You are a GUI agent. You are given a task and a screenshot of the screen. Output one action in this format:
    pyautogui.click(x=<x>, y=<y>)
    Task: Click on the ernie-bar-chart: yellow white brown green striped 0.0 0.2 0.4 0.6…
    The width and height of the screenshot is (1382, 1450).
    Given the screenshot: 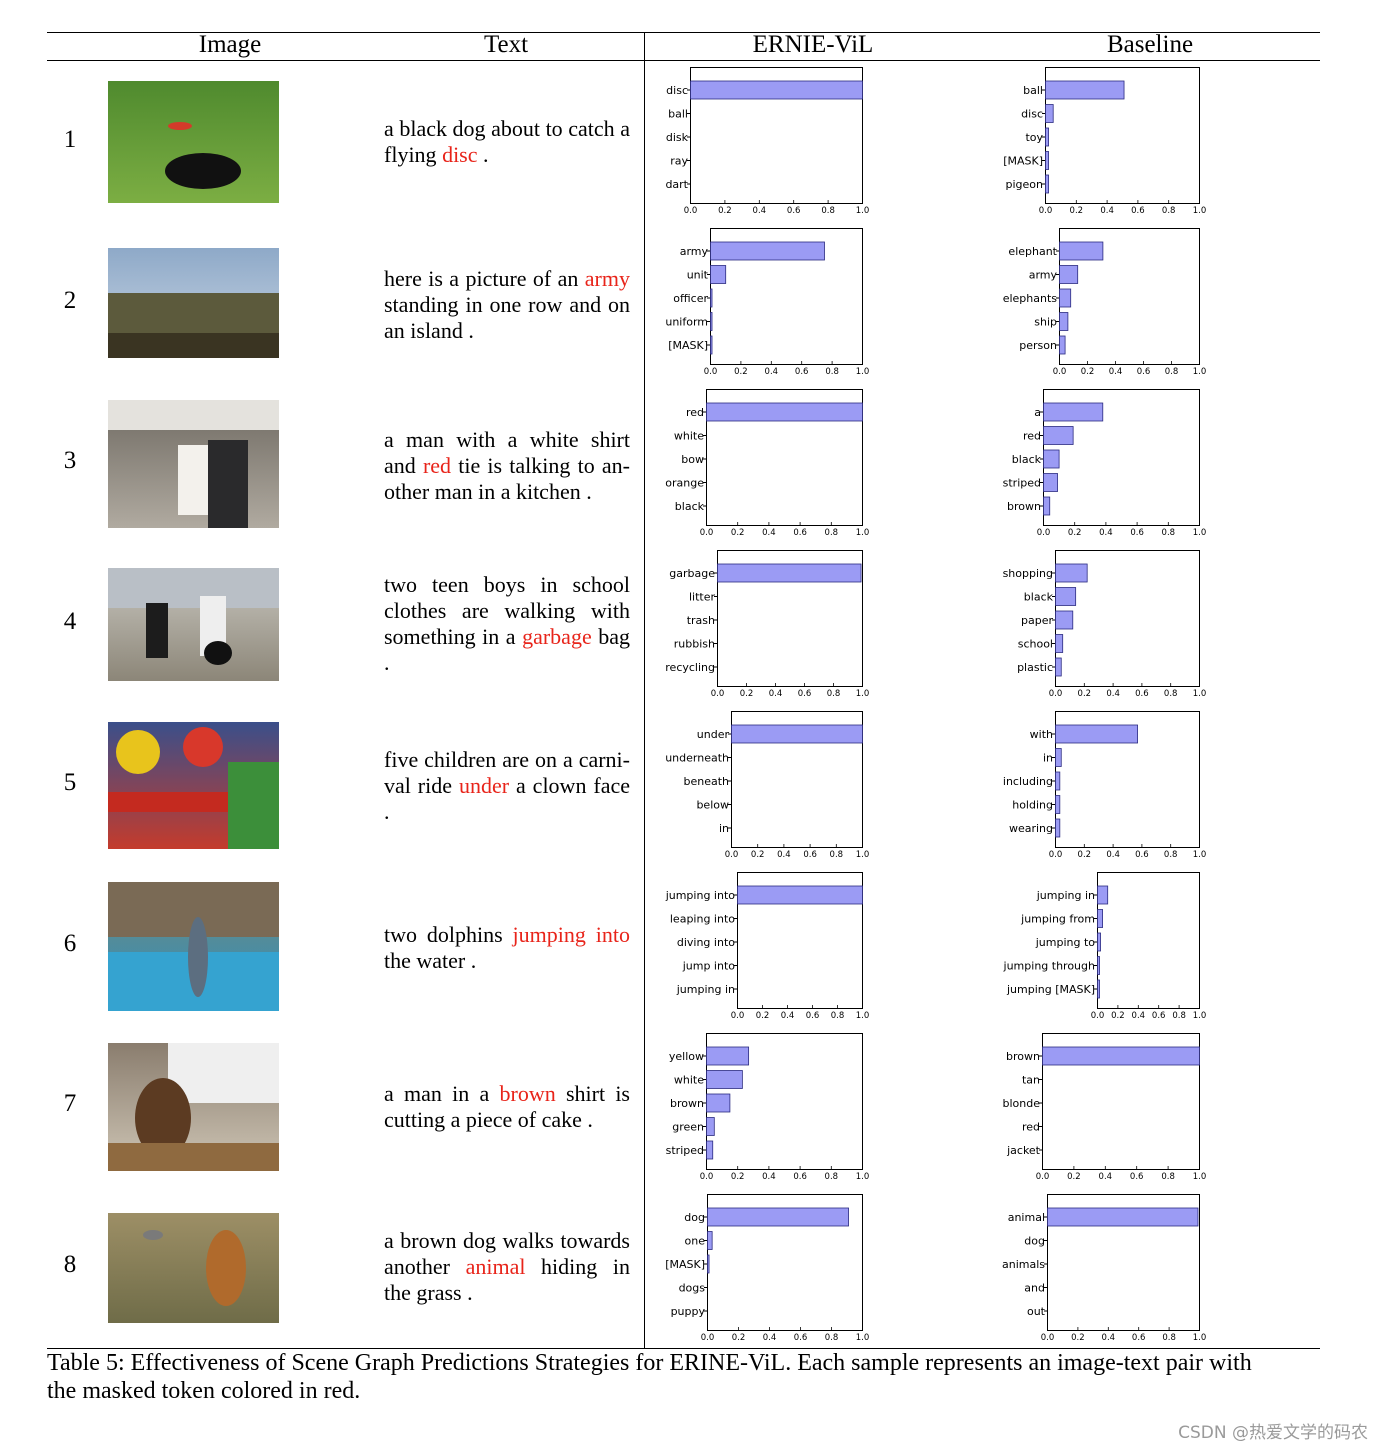 What is the action you would take?
    pyautogui.click(x=767, y=1107)
    